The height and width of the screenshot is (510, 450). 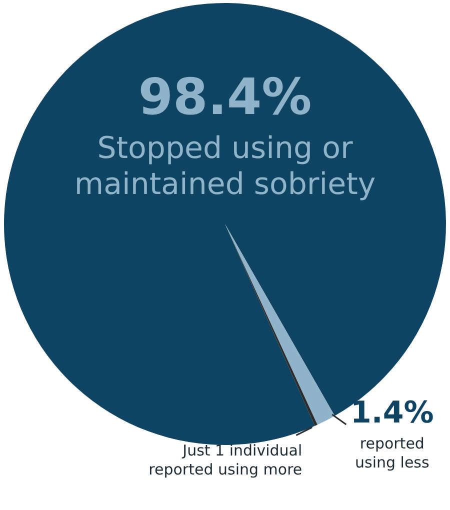 What do you see at coordinates (225, 166) in the screenshot?
I see `slice-label: Stopped using or maintained sobriety` at bounding box center [225, 166].